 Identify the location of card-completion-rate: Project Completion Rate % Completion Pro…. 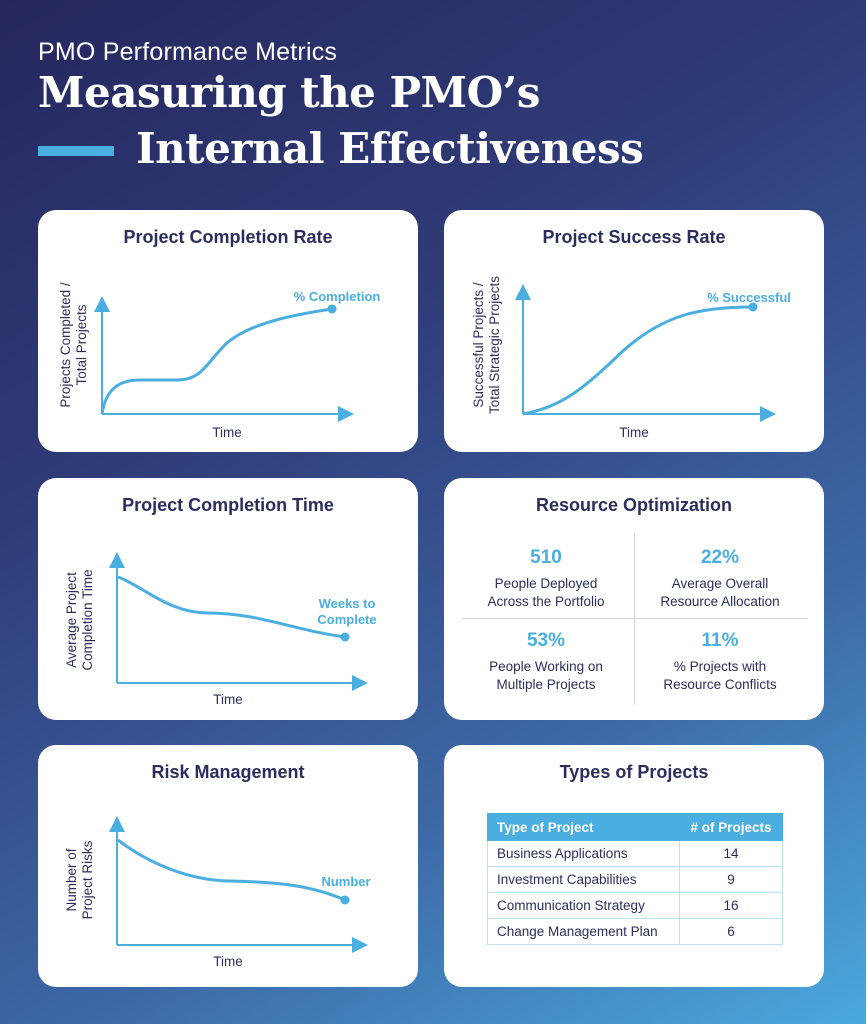
(228, 331).